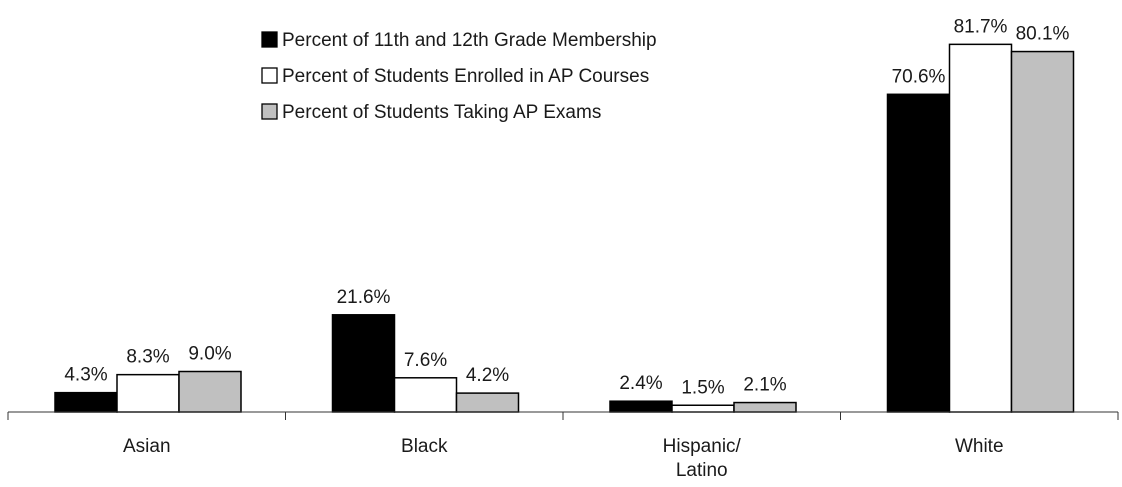 This screenshot has height=487, width=1122. What do you see at coordinates (441, 112) in the screenshot?
I see `legend-label-series-3: Percent of Students Taking AP Exams` at bounding box center [441, 112].